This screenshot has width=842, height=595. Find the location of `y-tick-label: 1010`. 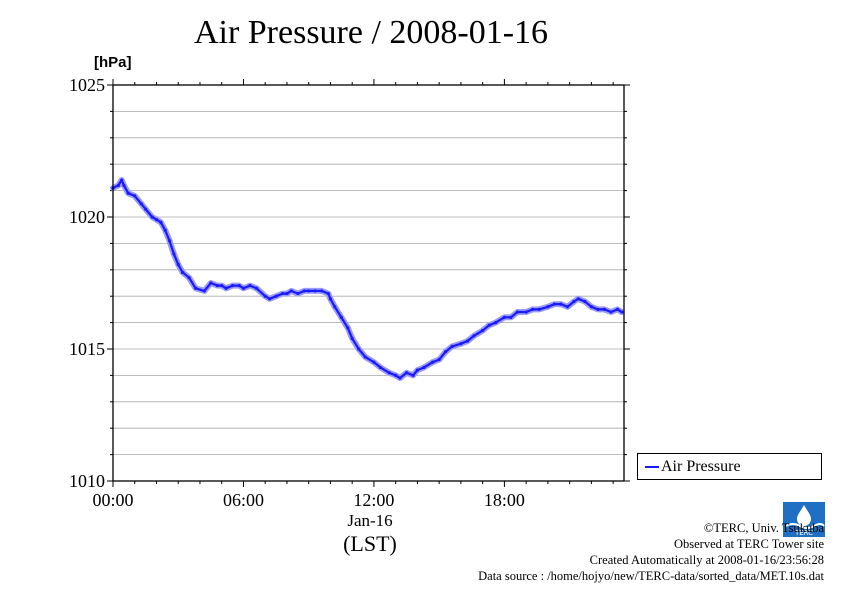

y-tick-label: 1010 is located at coordinates (87, 481).